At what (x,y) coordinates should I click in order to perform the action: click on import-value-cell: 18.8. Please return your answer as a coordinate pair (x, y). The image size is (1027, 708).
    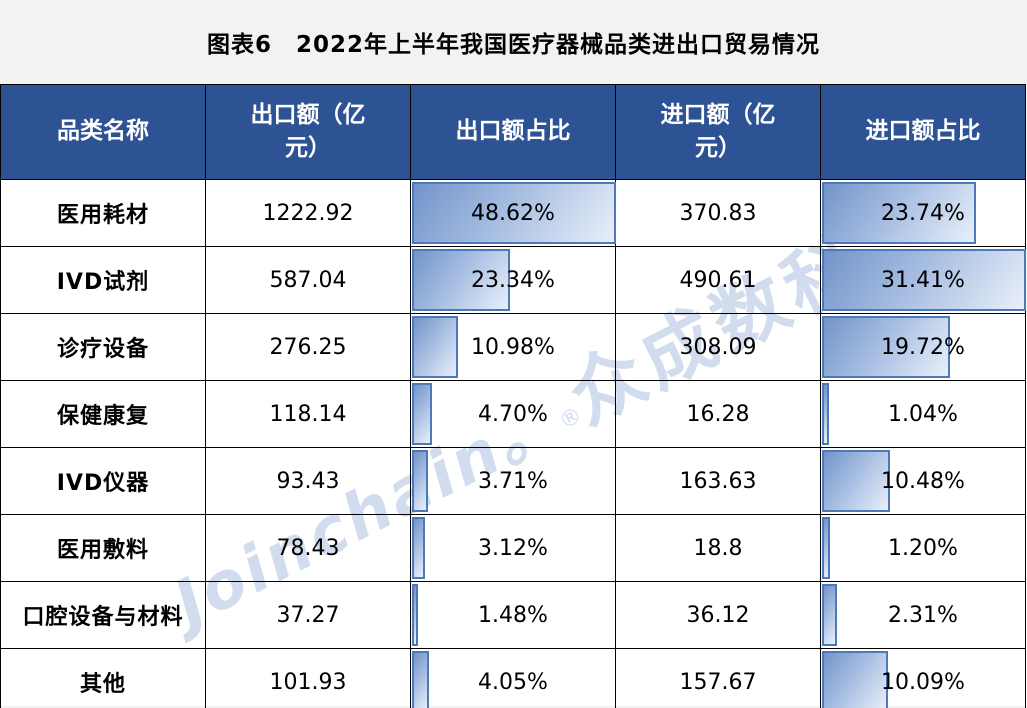
    Looking at the image, I should click on (718, 548).